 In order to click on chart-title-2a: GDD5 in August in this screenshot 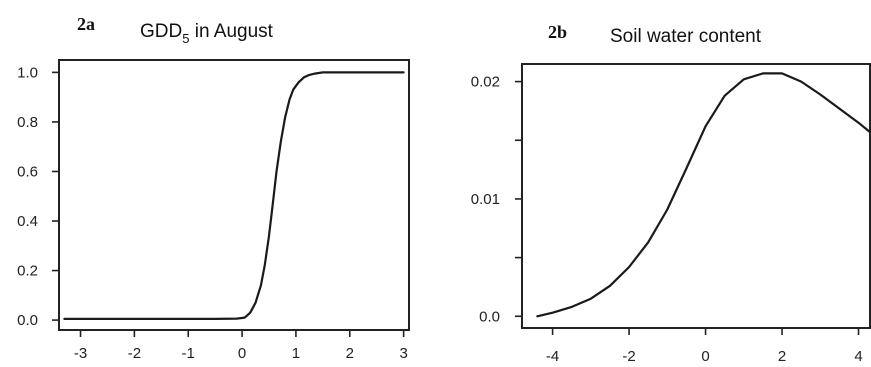, I will do `click(207, 33)`.